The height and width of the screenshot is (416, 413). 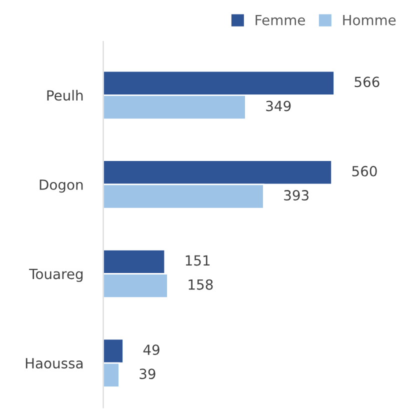 What do you see at coordinates (65, 95) in the screenshot?
I see `y-tick-label: Peulh` at bounding box center [65, 95].